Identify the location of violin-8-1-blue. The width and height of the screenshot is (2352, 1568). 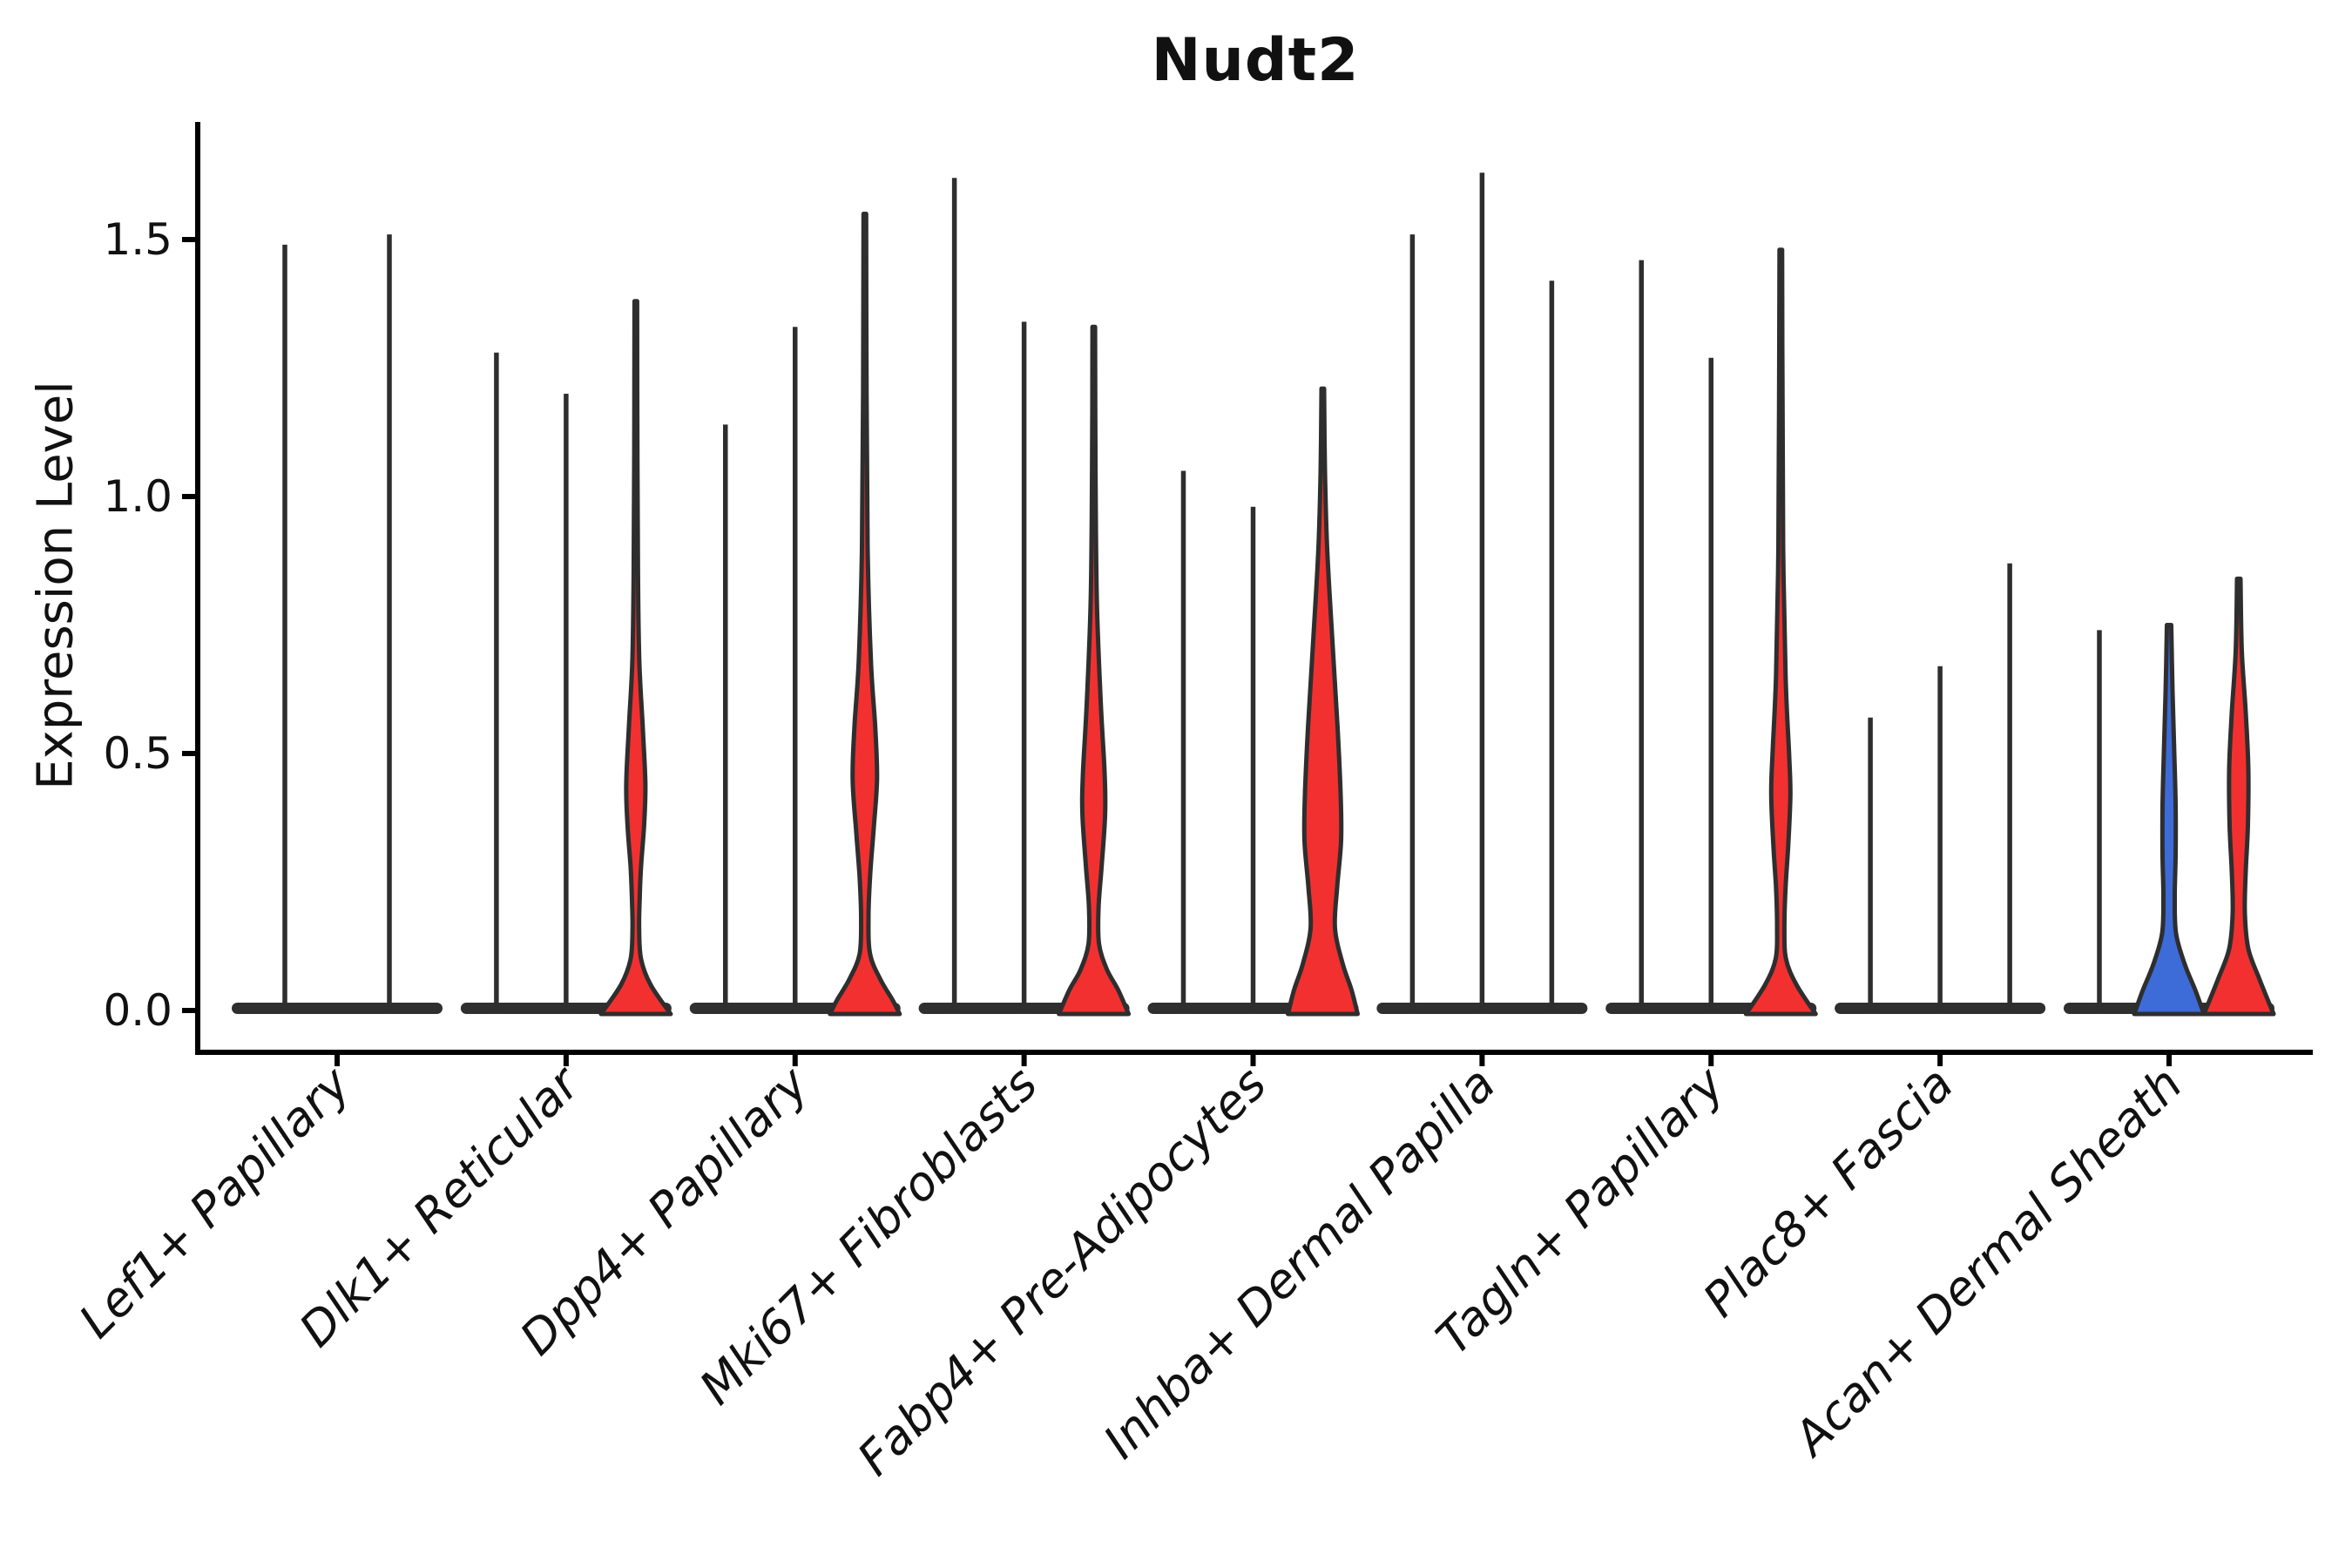
(2170, 820).